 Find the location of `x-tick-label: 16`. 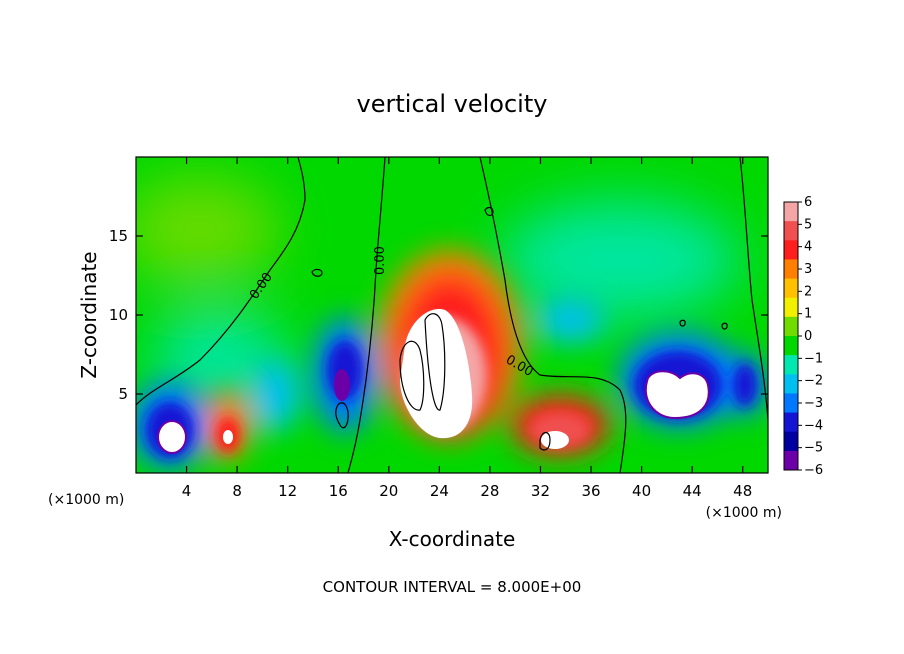

x-tick-label: 16 is located at coordinates (338, 491).